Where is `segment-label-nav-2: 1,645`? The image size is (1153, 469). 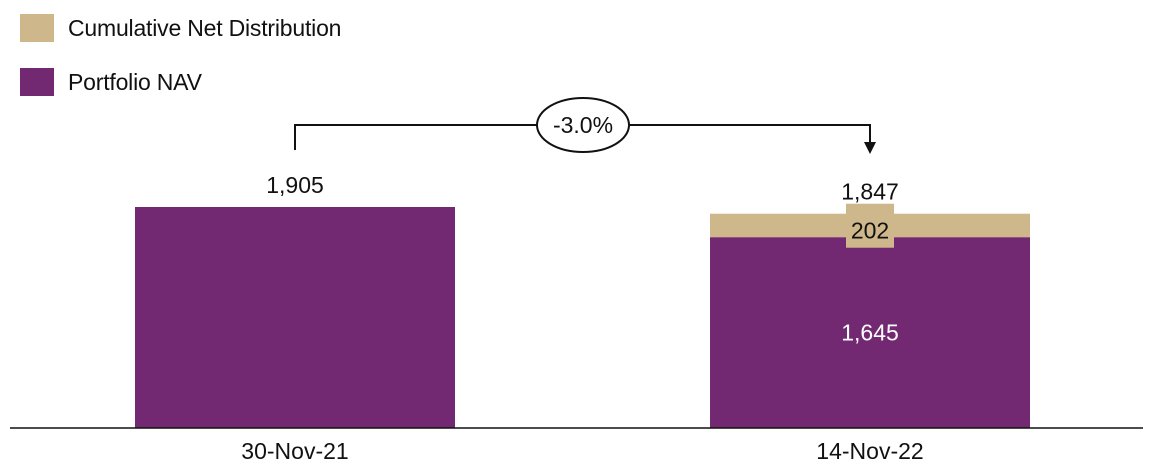
segment-label-nav-2: 1,645 is located at coordinates (870, 333).